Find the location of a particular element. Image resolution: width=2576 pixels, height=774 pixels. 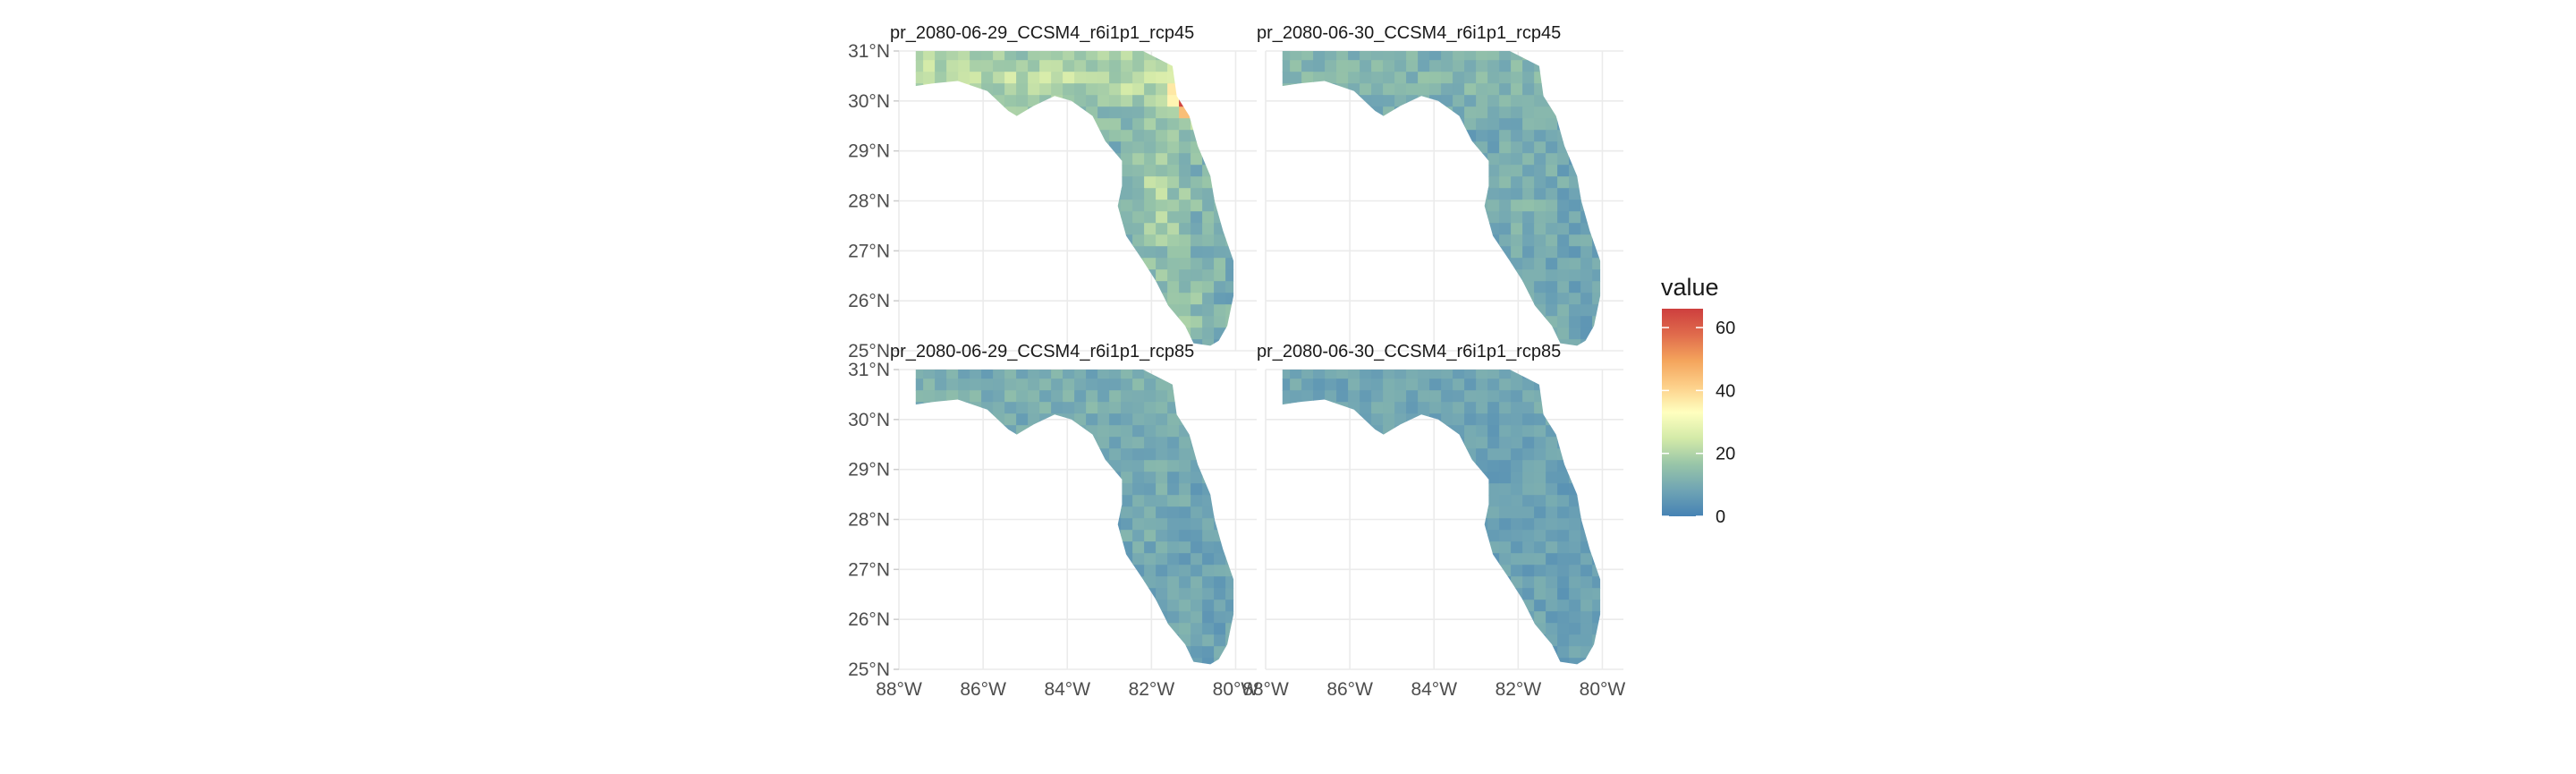

x-tick-label: 80°W is located at coordinates (1236, 689).